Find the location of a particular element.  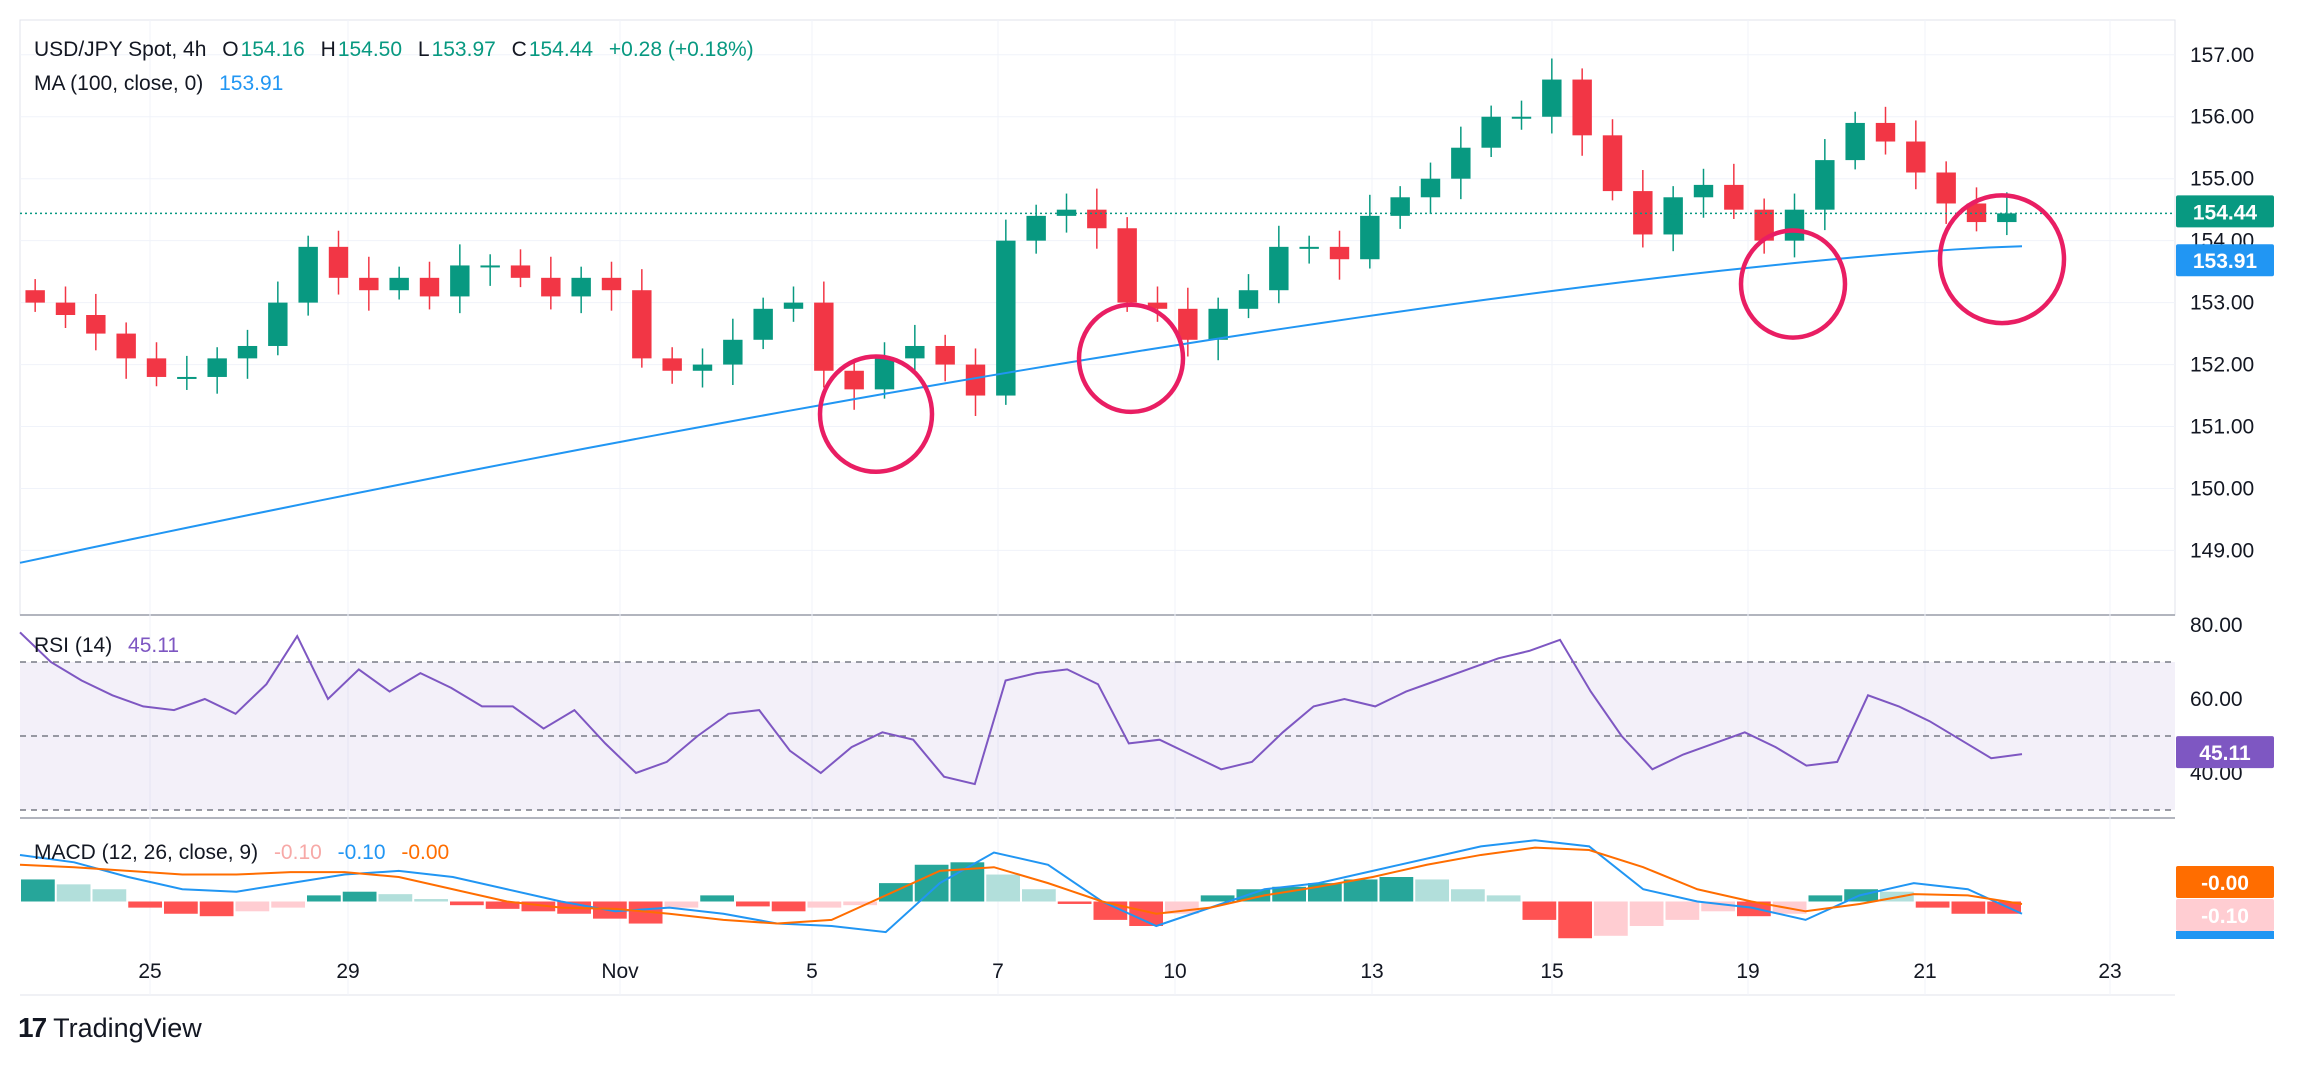

macd-signal-badge-bg is located at coordinates (2225, 882).